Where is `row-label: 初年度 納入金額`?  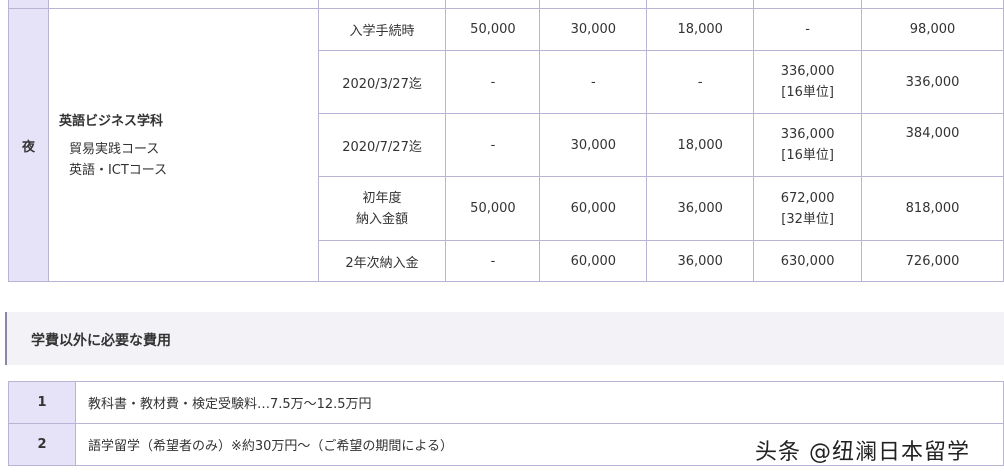 row-label: 初年度 納入金額 is located at coordinates (382, 208).